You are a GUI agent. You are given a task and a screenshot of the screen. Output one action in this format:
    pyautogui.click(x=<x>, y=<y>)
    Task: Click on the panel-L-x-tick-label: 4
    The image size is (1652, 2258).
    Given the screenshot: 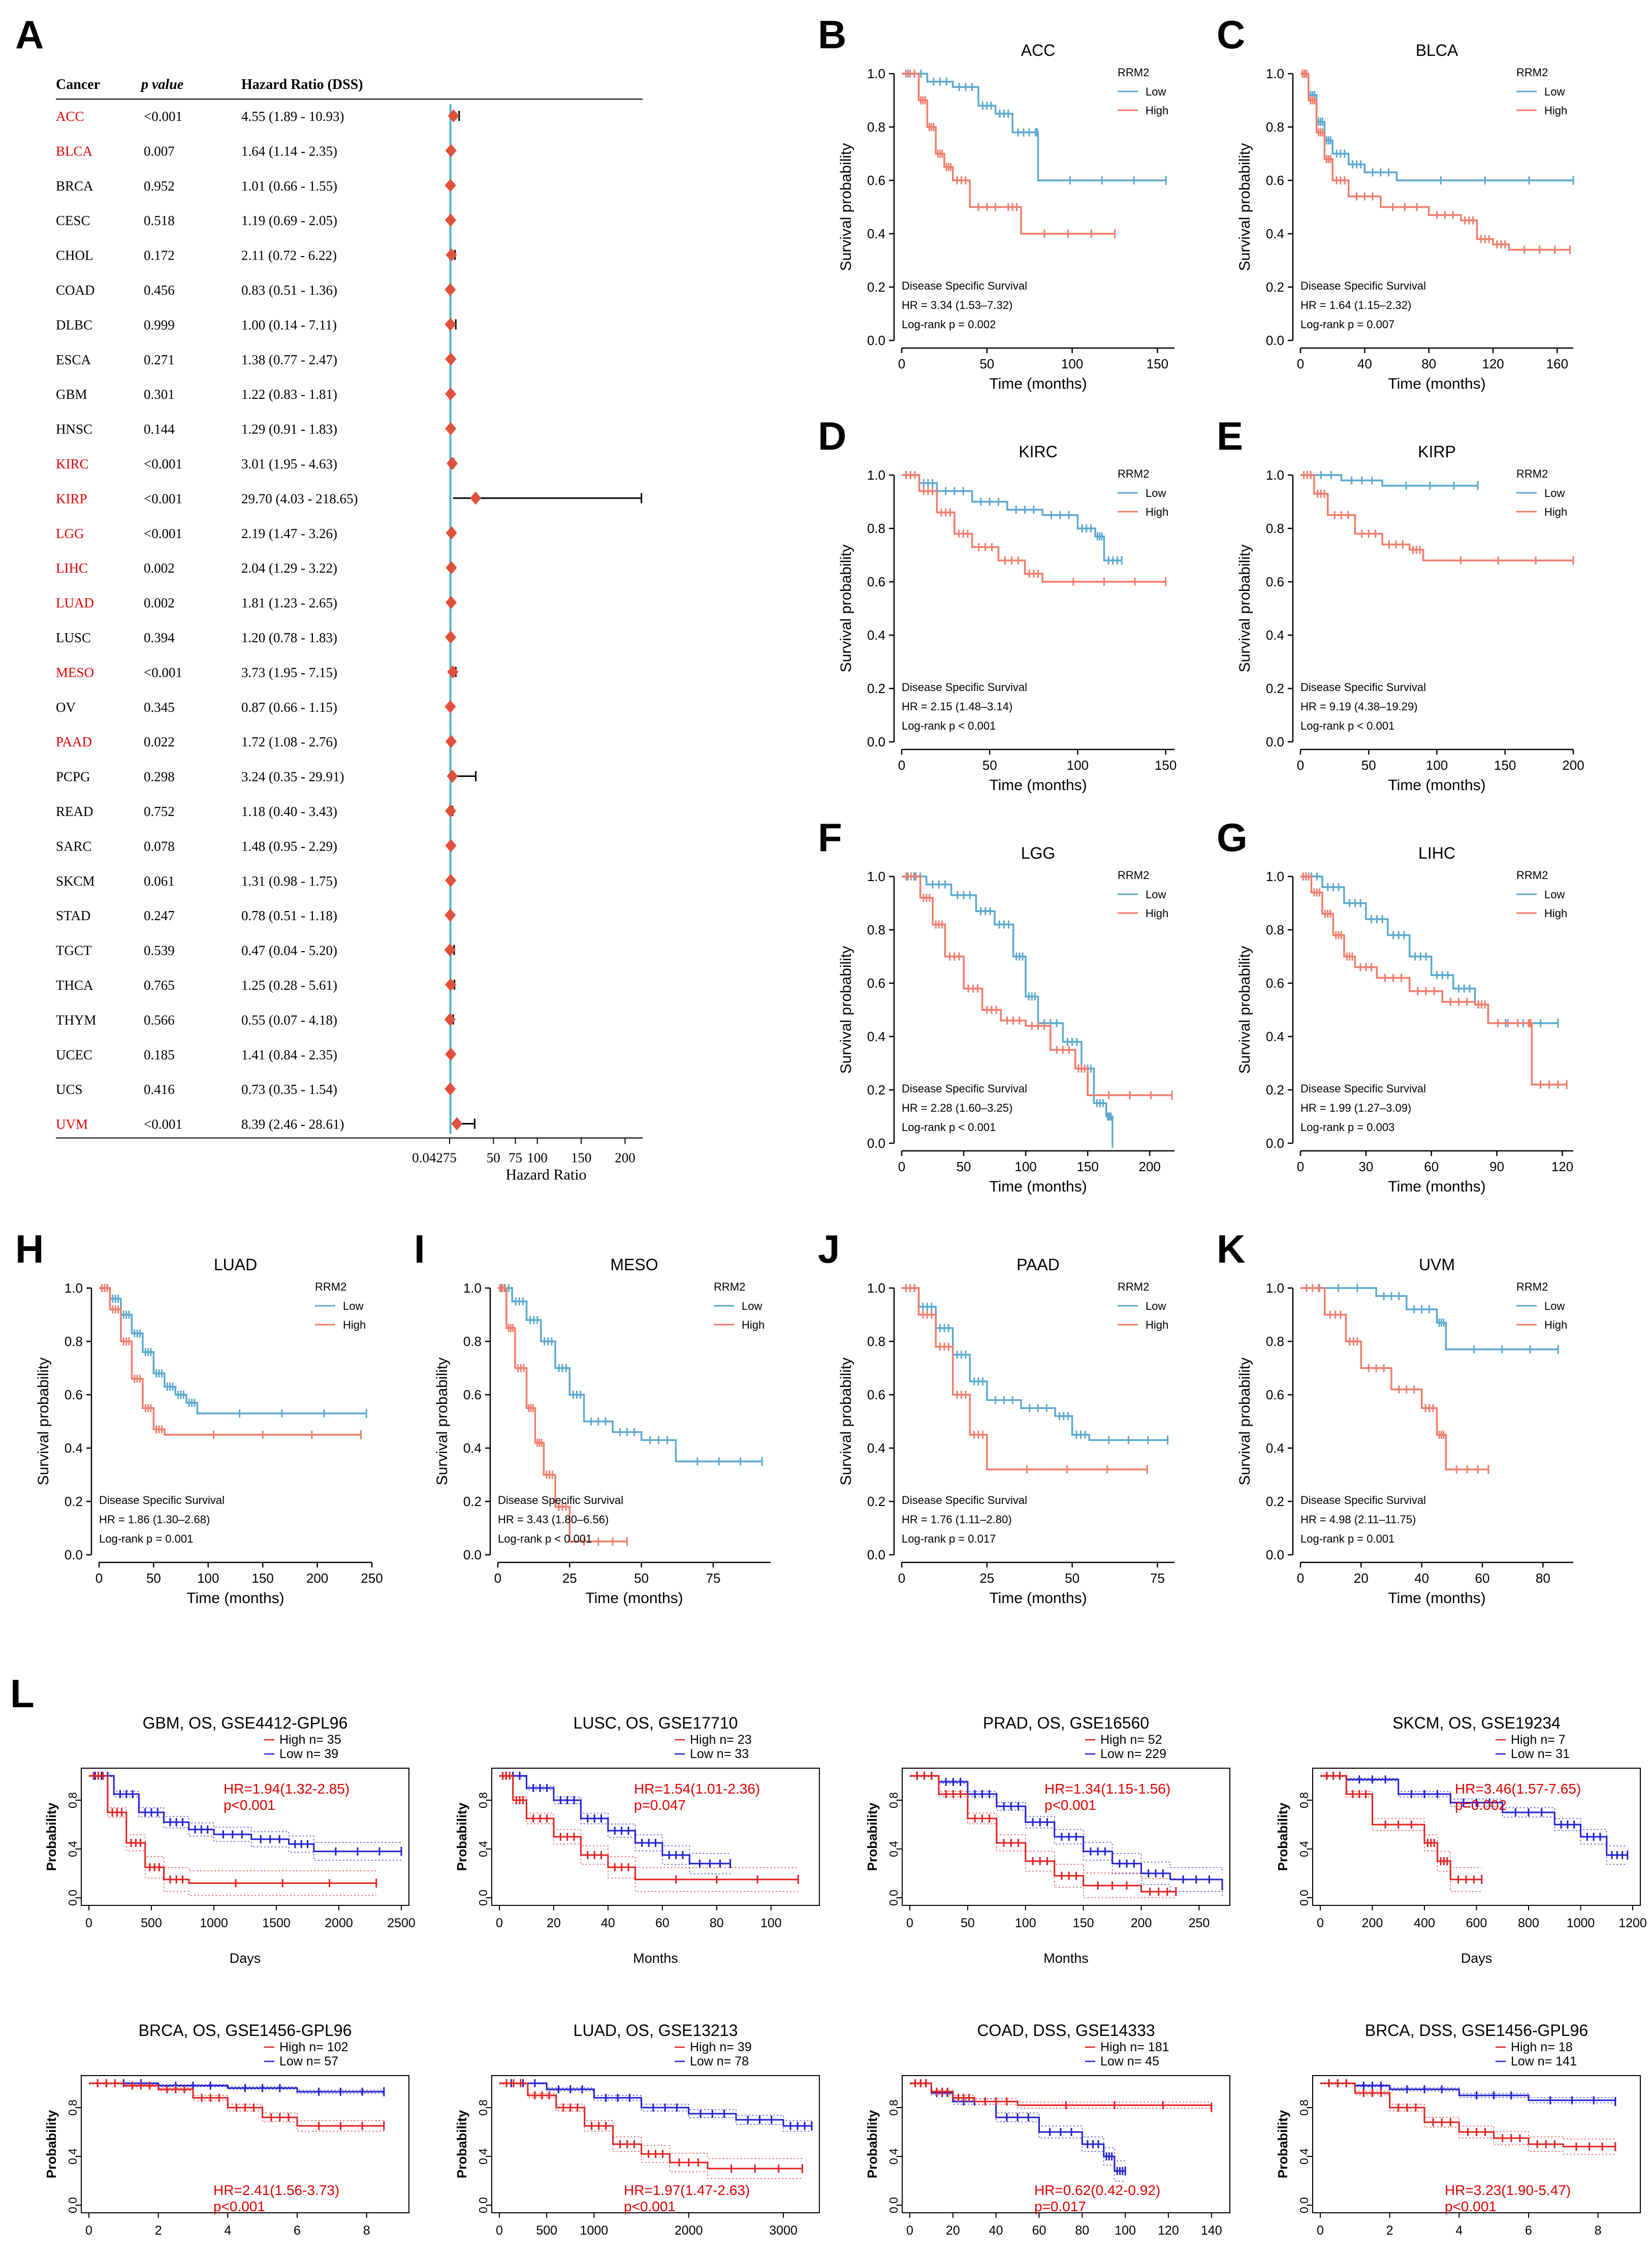 What is the action you would take?
    pyautogui.click(x=1459, y=2230)
    